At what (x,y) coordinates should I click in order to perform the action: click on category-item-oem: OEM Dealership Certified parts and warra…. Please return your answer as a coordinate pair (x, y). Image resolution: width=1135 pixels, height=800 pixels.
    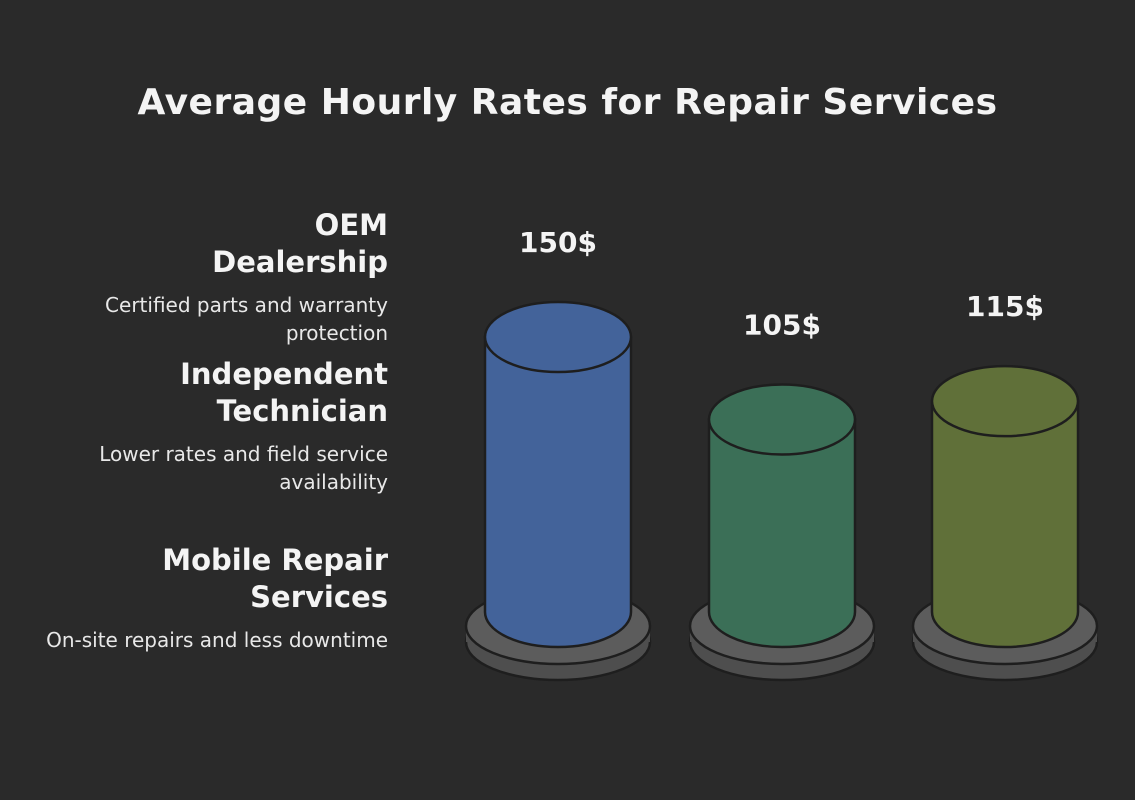
    Looking at the image, I should click on (214, 277).